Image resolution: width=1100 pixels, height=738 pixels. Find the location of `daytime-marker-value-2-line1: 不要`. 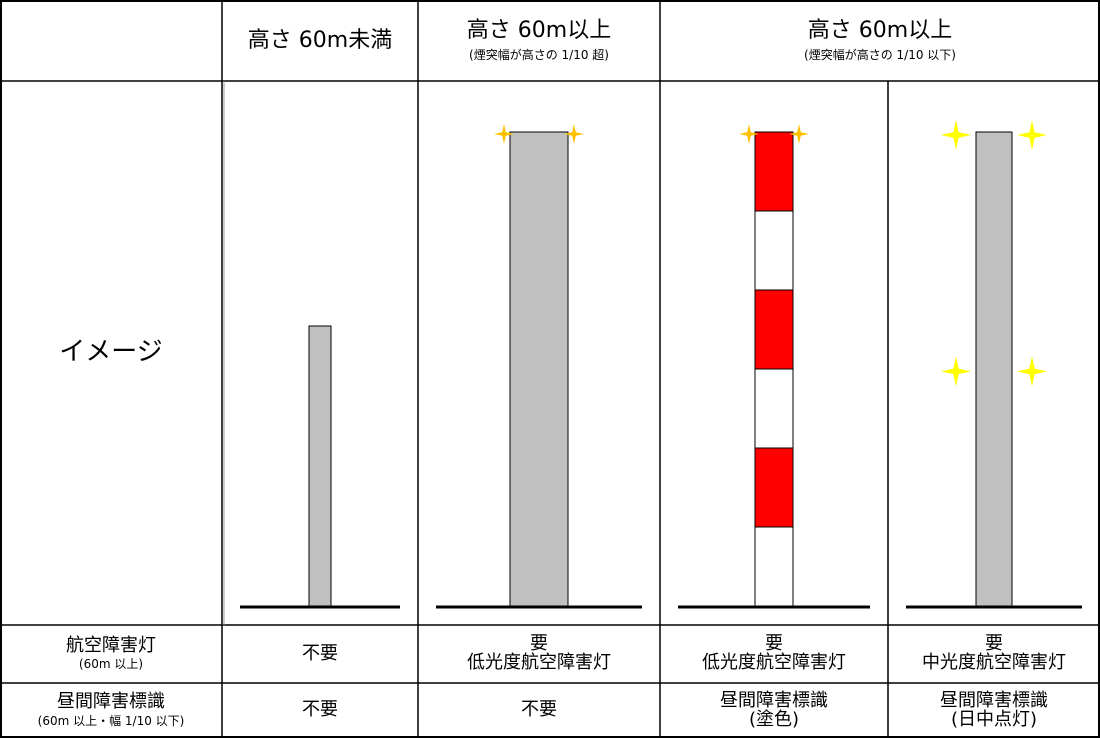

daytime-marker-value-2-line1: 不要 is located at coordinates (539, 710).